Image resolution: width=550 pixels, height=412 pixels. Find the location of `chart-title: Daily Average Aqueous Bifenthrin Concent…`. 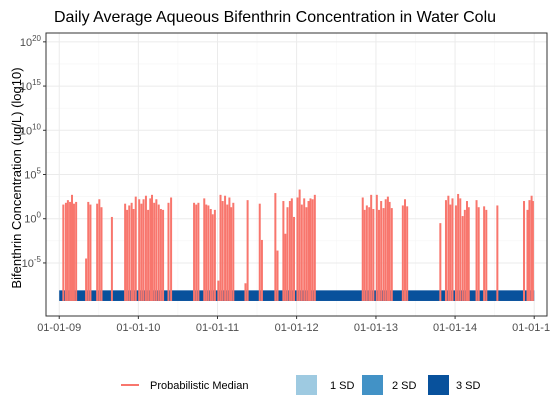

chart-title: Daily Average Aqueous Bifenthrin Concent… is located at coordinates (275, 17).